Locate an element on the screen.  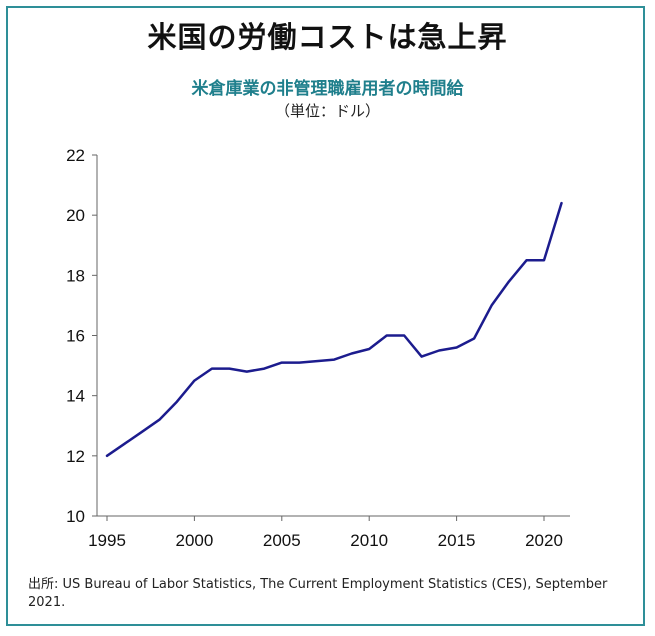
x-tick-label: 2000 is located at coordinates (194, 540).